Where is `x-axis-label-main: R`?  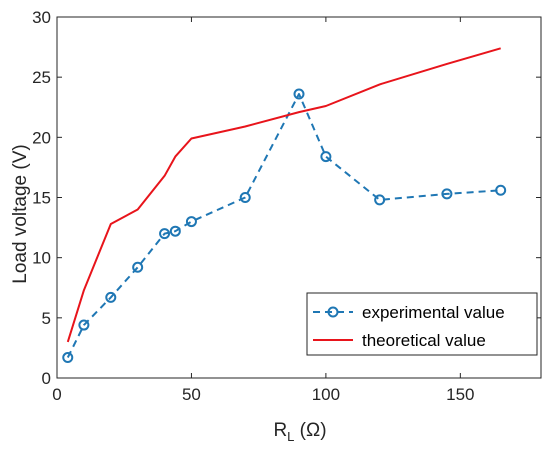
x-axis-label-main: R is located at coordinates (280, 430).